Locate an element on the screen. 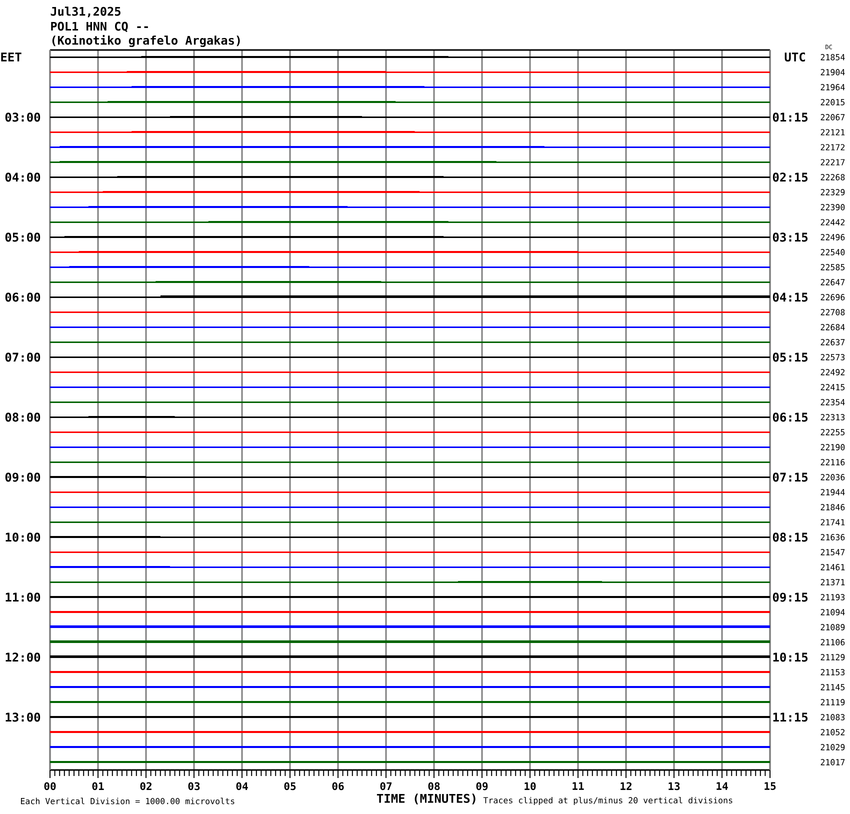 The height and width of the screenshot is (814, 850). y2-tick-label: 03:15 is located at coordinates (790, 237).